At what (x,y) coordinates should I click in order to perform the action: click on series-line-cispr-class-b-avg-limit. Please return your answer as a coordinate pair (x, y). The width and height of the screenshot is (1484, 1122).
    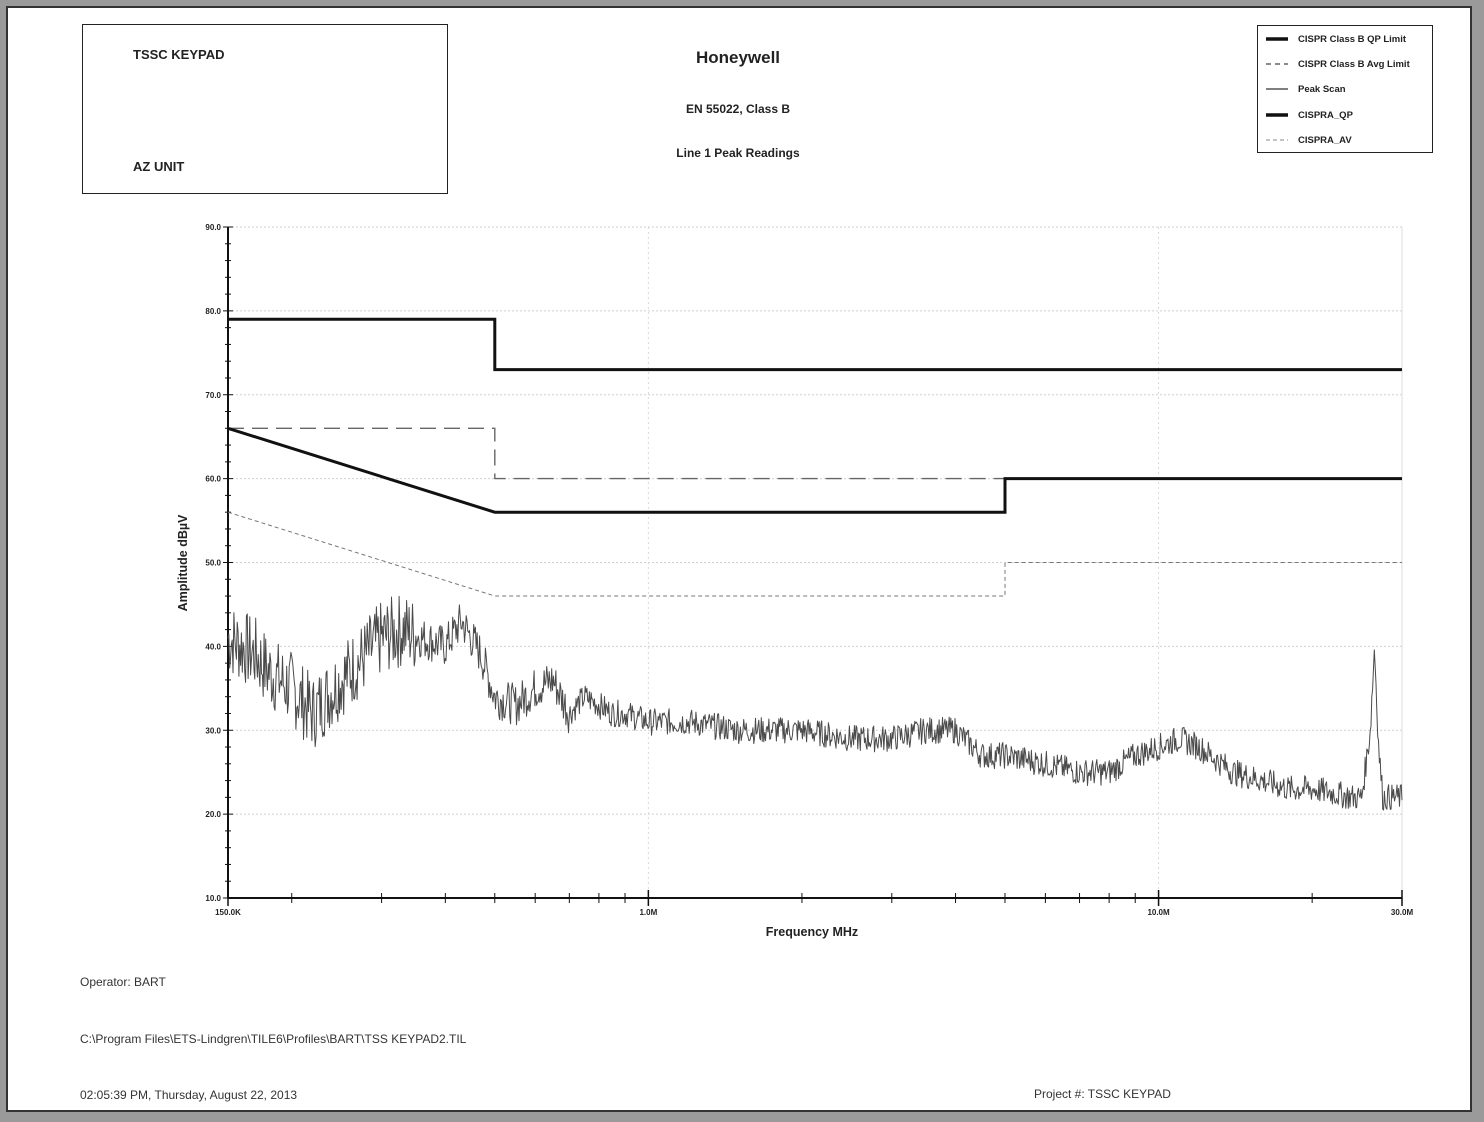
    Looking at the image, I should click on (815, 453).